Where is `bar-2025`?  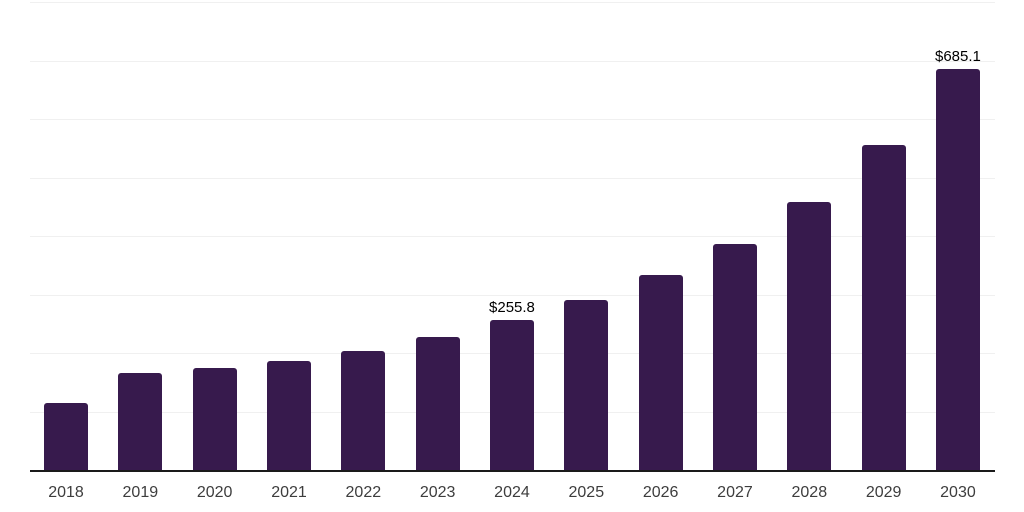
bar-2025 is located at coordinates (586, 385).